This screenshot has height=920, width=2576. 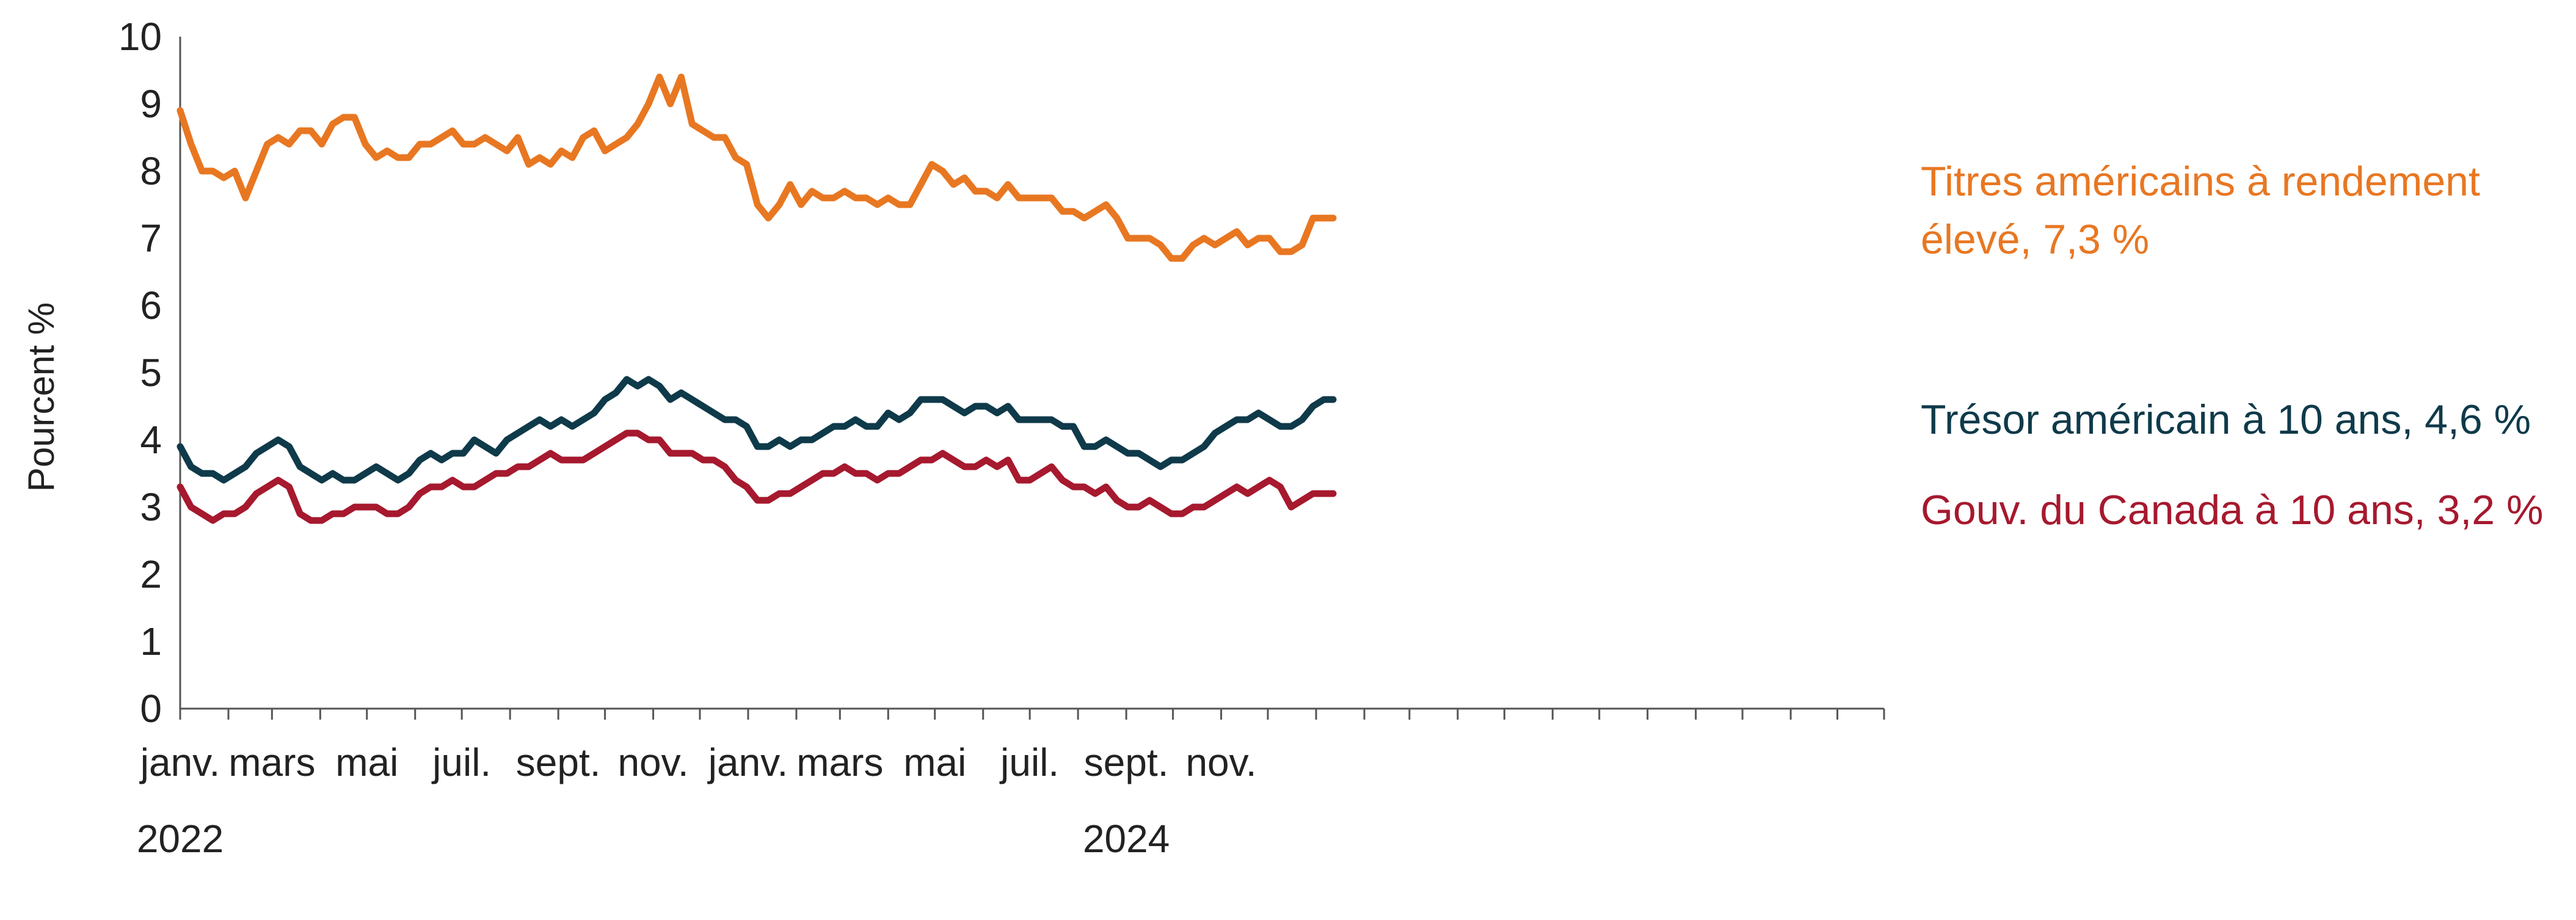 What do you see at coordinates (151, 440) in the screenshot?
I see `y-tick-label: 4` at bounding box center [151, 440].